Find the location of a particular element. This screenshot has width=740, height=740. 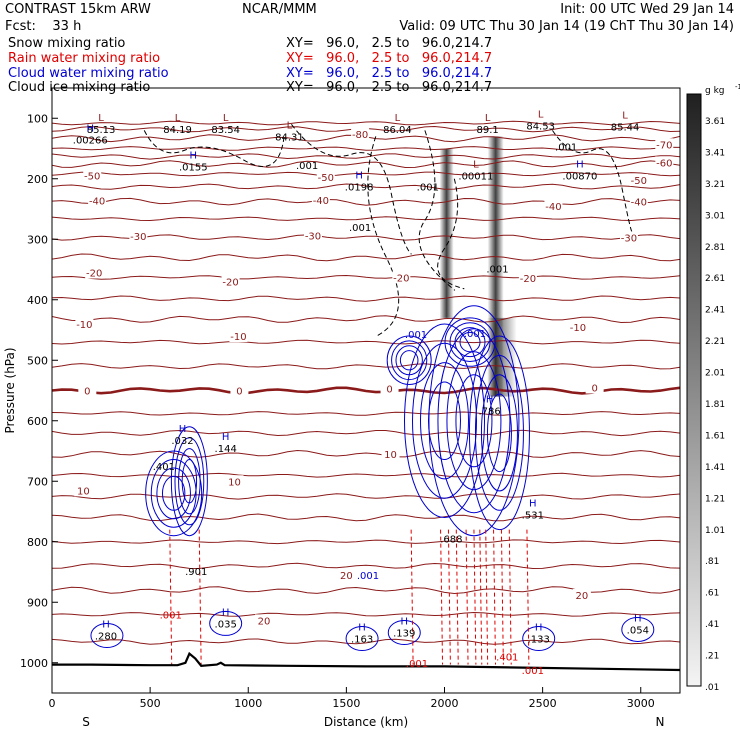

freezing-level-contour is located at coordinates (366, 390).